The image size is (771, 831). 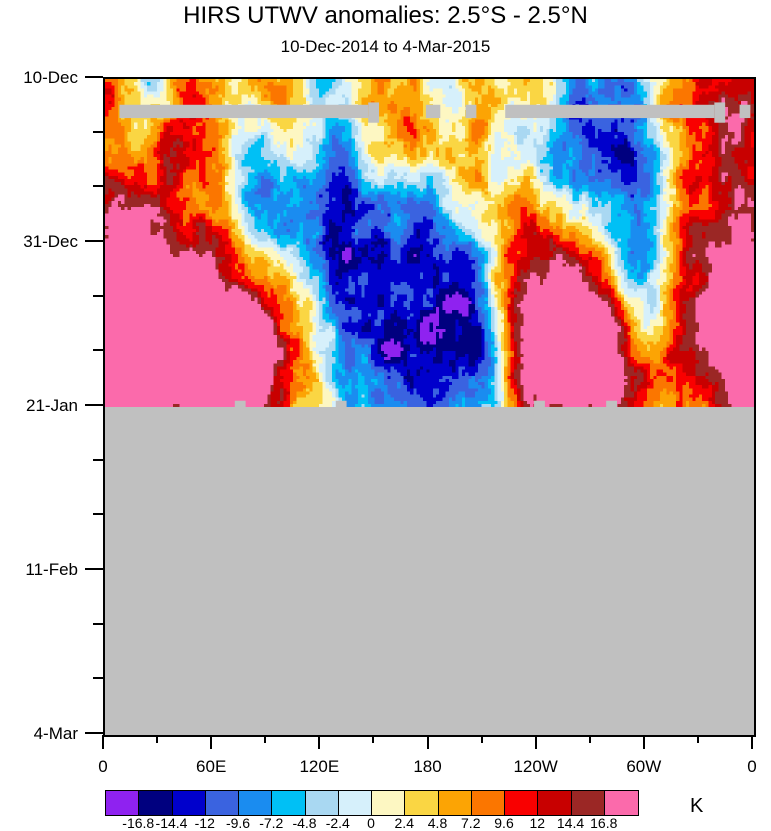 I want to click on colorbar-tick-label: -9.6, so click(x=238, y=823).